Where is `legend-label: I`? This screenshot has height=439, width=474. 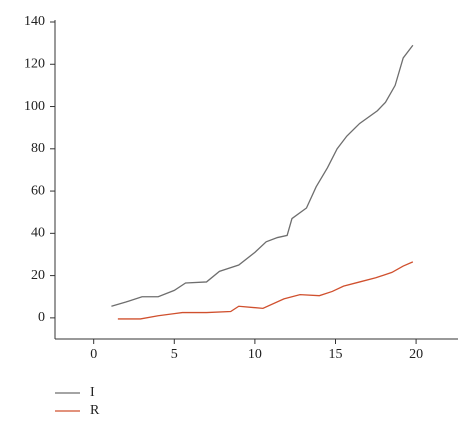
legend-label: I is located at coordinates (92, 392).